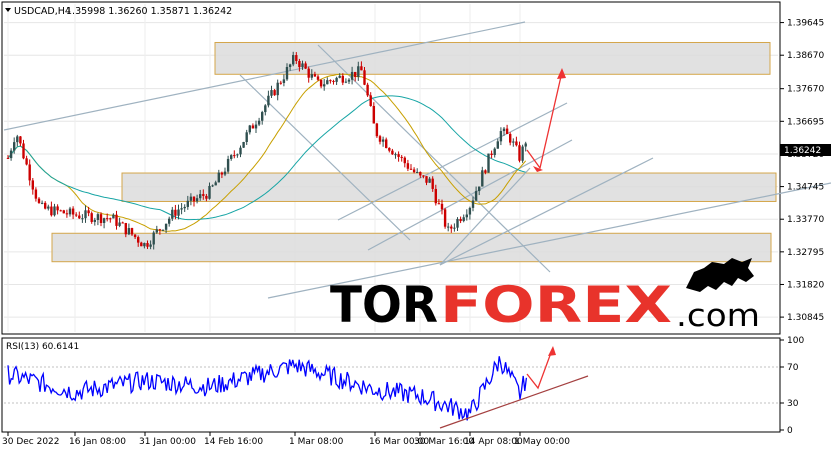  I want to click on torforex-watermark: TOR FOREX .com, so click(545, 296).